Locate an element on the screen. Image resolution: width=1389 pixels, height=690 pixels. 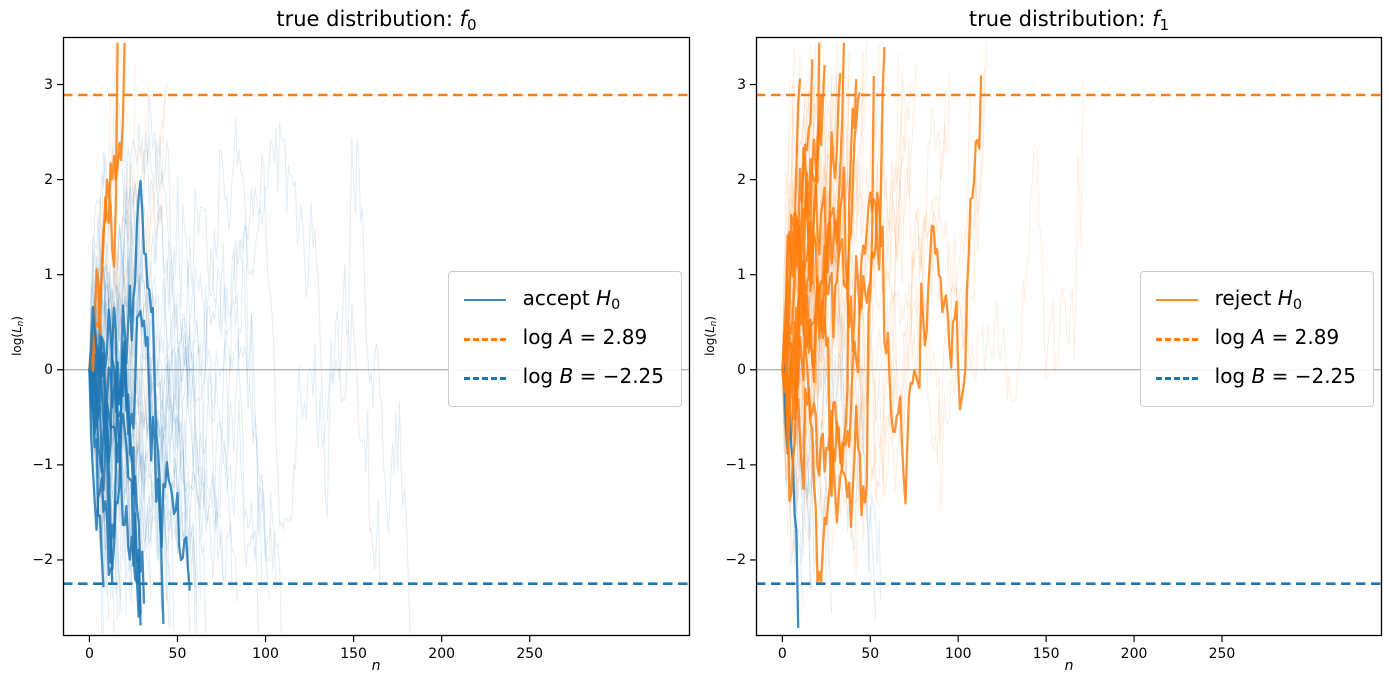
title-subscript: 0 is located at coordinates (471, 25).